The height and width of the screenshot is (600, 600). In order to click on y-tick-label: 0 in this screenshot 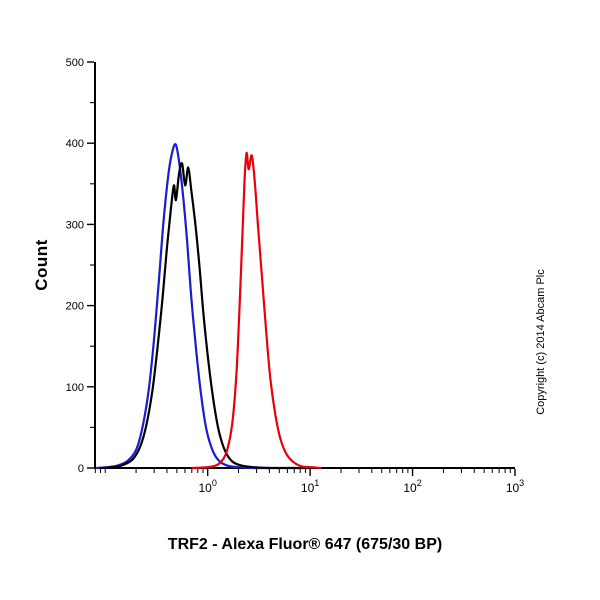, I will do `click(81, 469)`.